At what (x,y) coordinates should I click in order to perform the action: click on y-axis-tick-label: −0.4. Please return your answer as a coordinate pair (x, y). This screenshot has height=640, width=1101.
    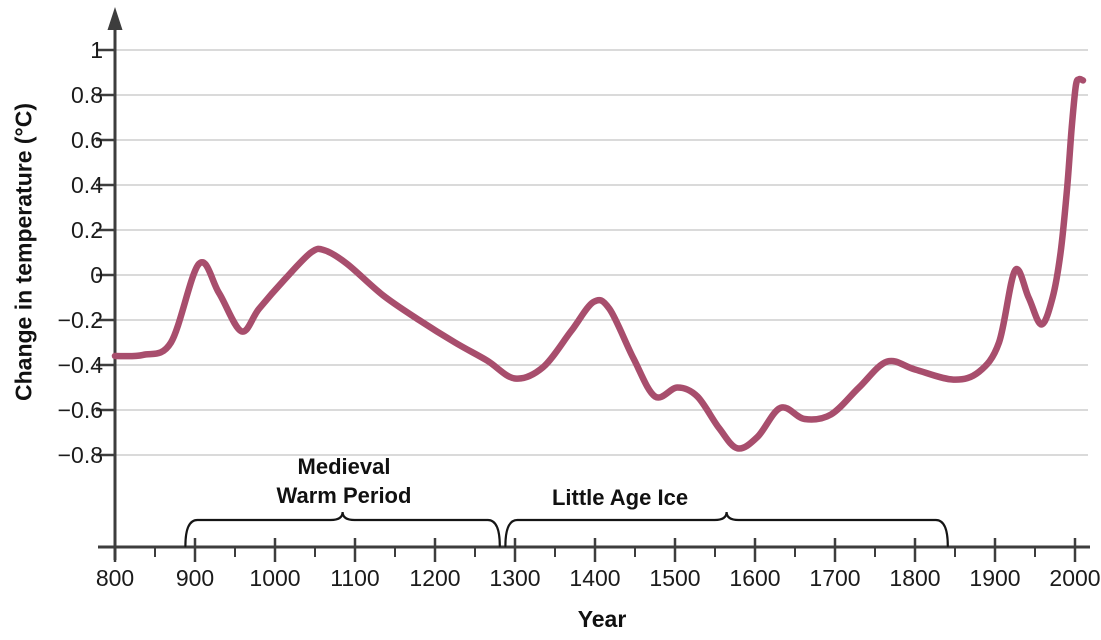
    Looking at the image, I should click on (81, 365).